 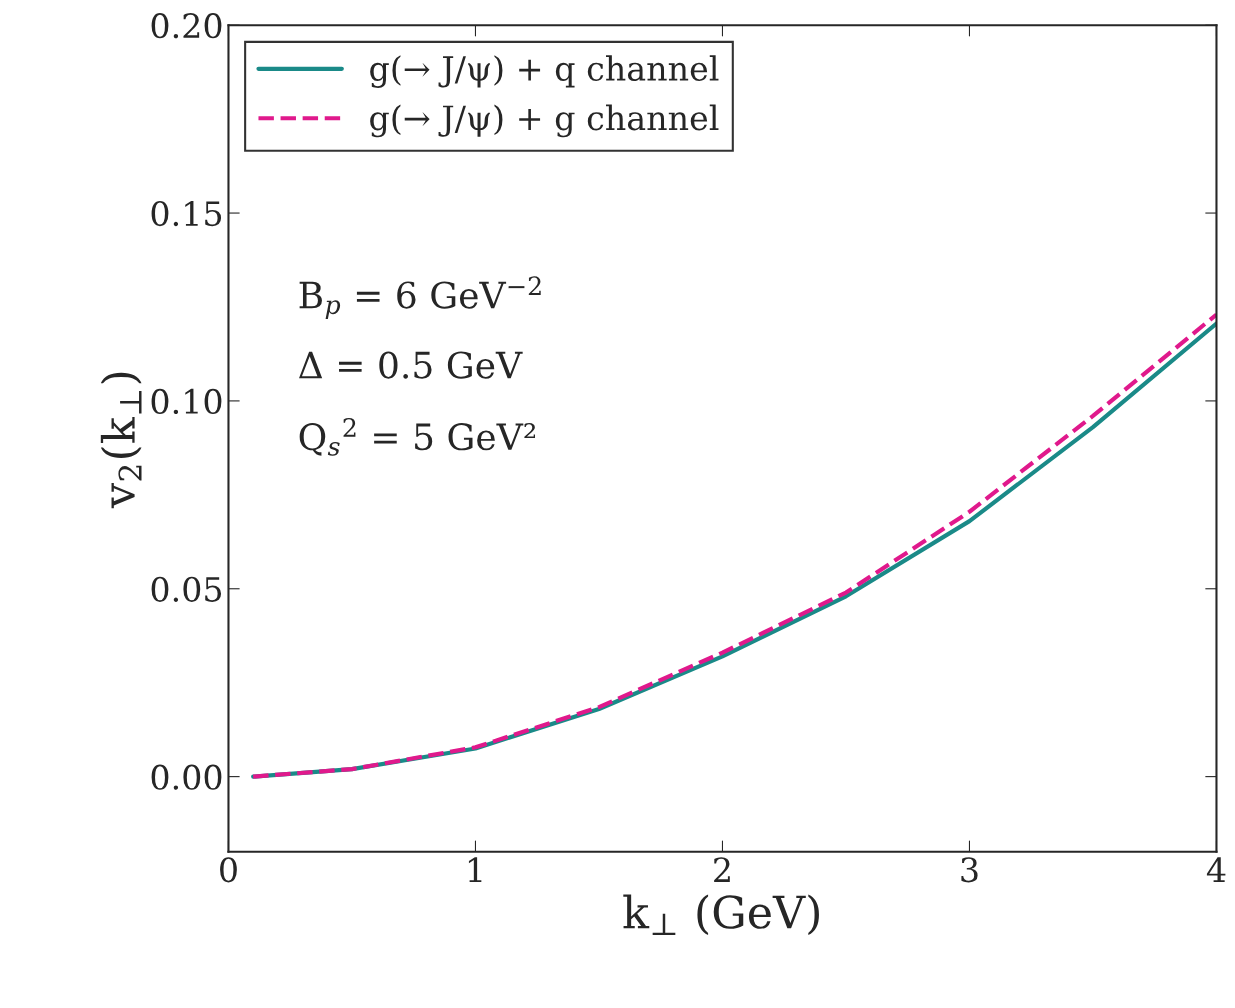 I want to click on x-tick-label: 2, so click(x=722, y=869).